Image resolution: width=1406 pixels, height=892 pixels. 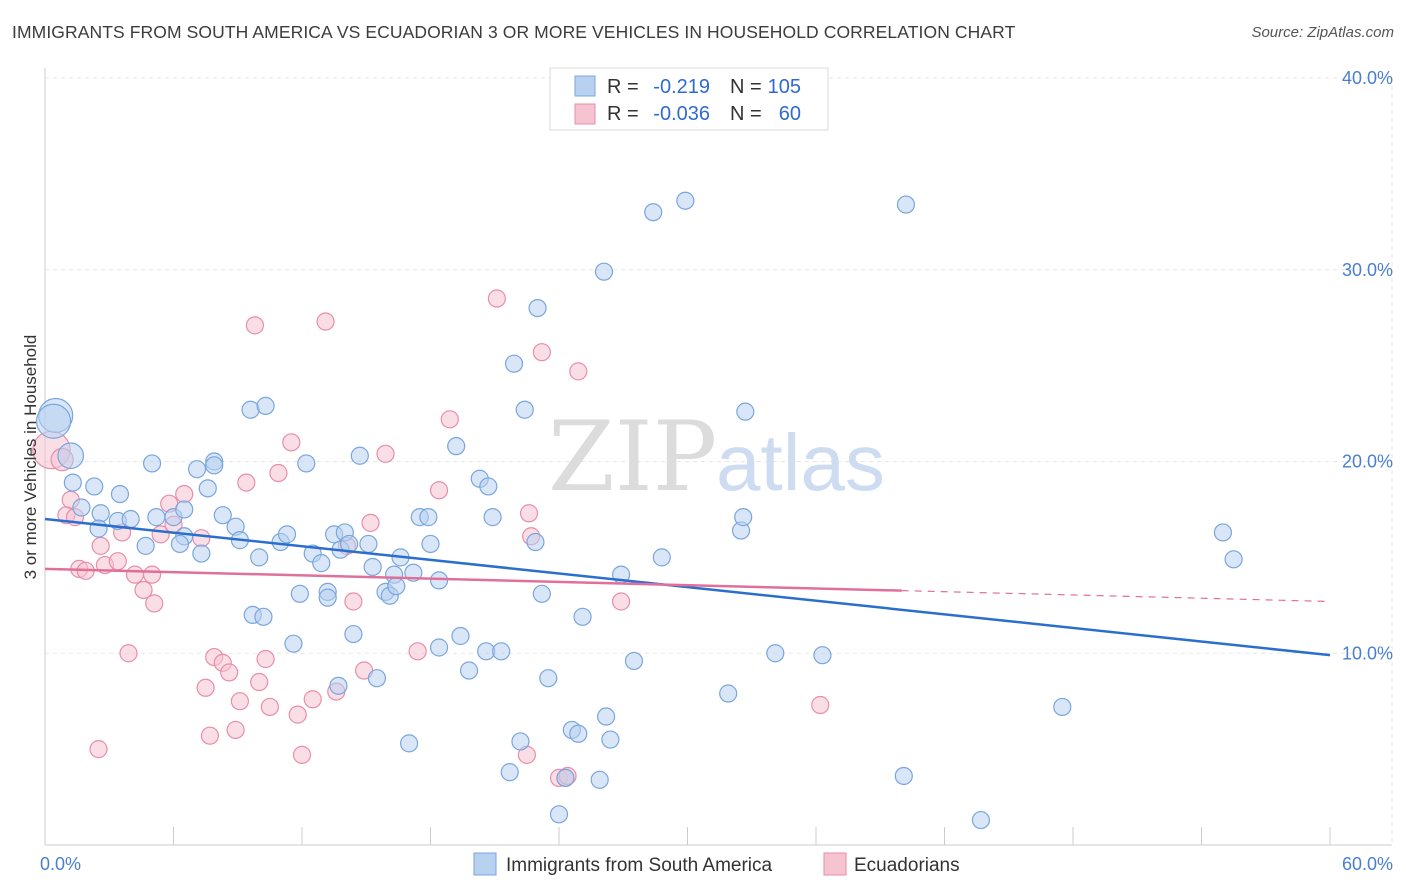 What do you see at coordinates (835, 864) in the screenshot?
I see `bottom-legend-swatch-pink` at bounding box center [835, 864].